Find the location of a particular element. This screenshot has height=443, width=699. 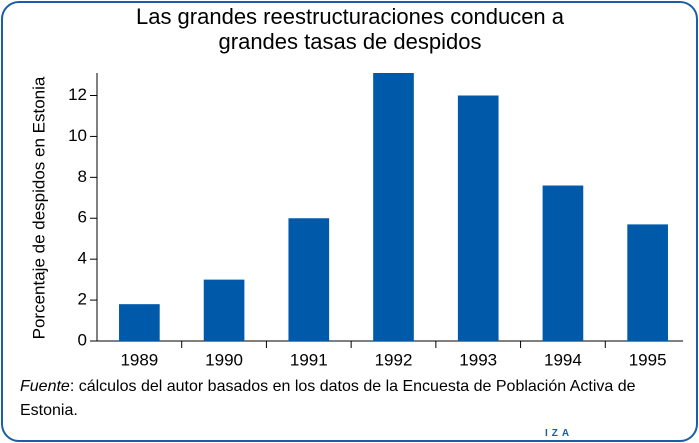

x-tick-label: 1990 is located at coordinates (224, 359).